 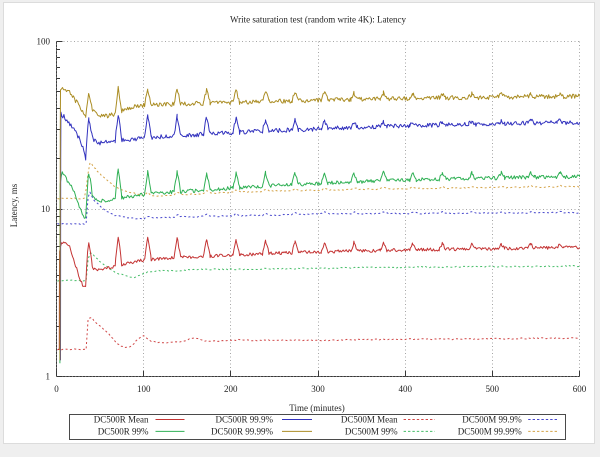 I want to click on svg-text: Time (minutes), so click(x=316, y=408).